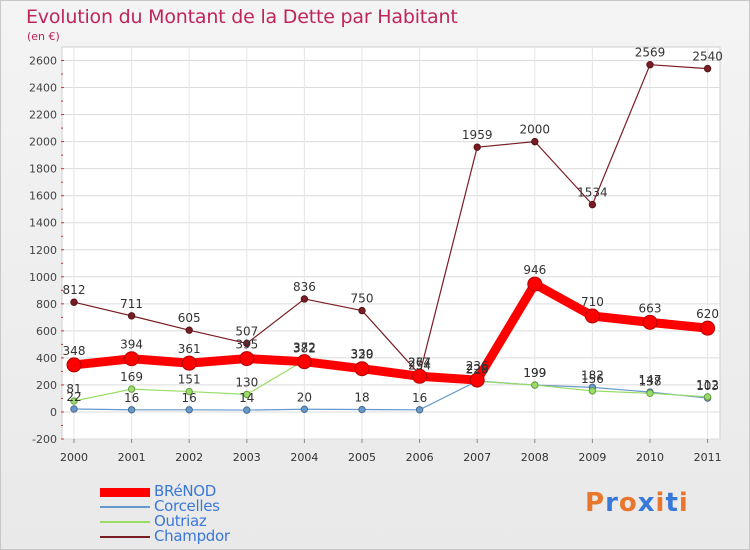  What do you see at coordinates (419, 362) in the screenshot?
I see `data-label: 264` at bounding box center [419, 362].